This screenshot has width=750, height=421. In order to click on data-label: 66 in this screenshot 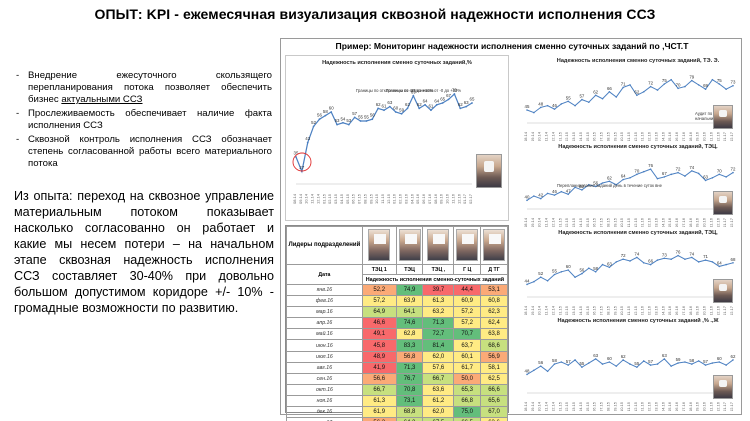, I will do `click(609, 88)`.